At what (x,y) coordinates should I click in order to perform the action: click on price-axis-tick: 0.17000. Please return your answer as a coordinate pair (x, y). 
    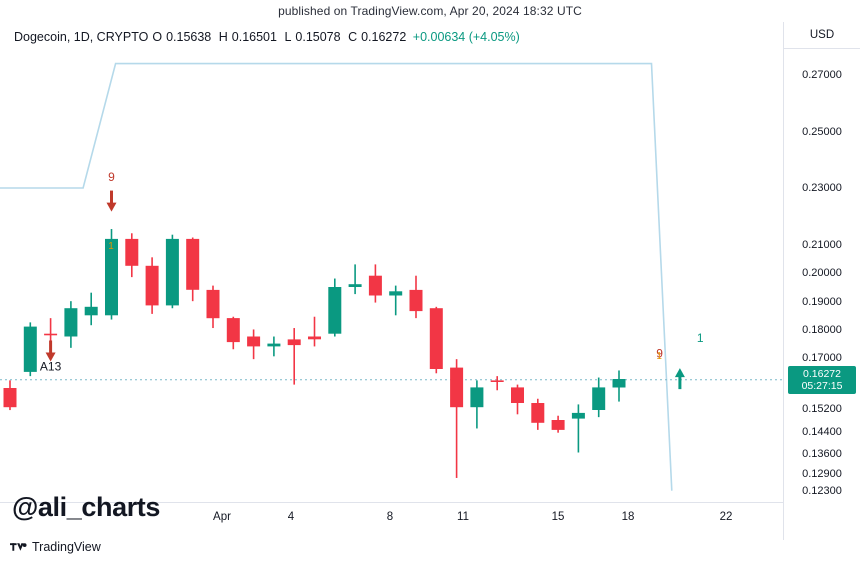
    Looking at the image, I should click on (822, 358).